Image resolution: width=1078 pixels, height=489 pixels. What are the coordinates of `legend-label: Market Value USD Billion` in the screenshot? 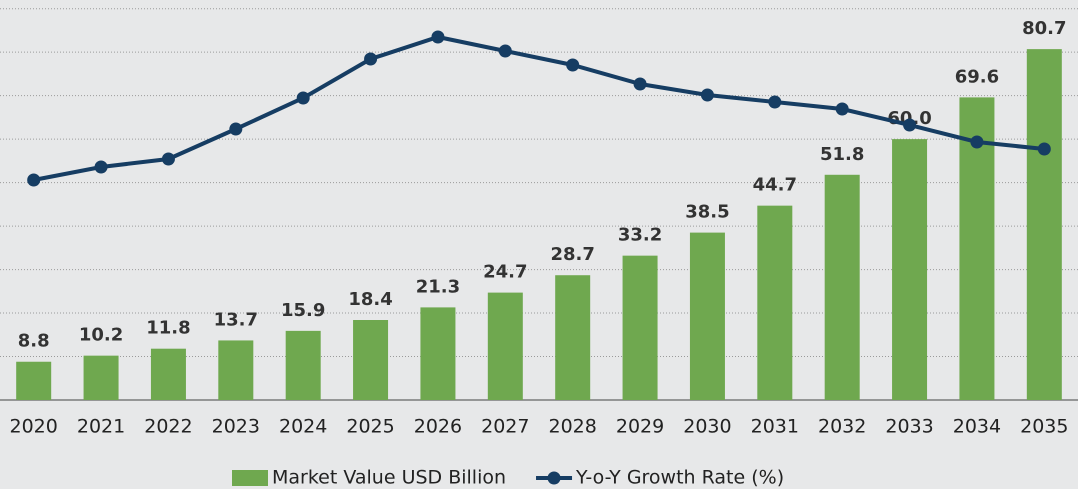 It's located at (389, 478).